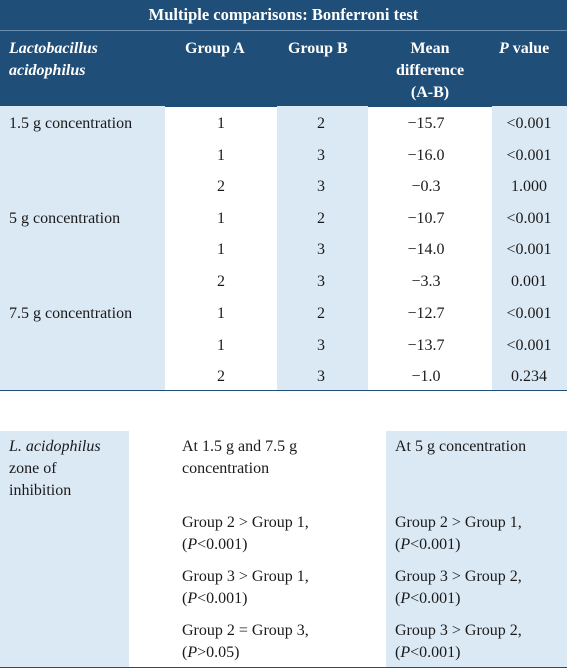 The width and height of the screenshot is (567, 669). What do you see at coordinates (529, 186) in the screenshot?
I see `row-p-value: 1.000` at bounding box center [529, 186].